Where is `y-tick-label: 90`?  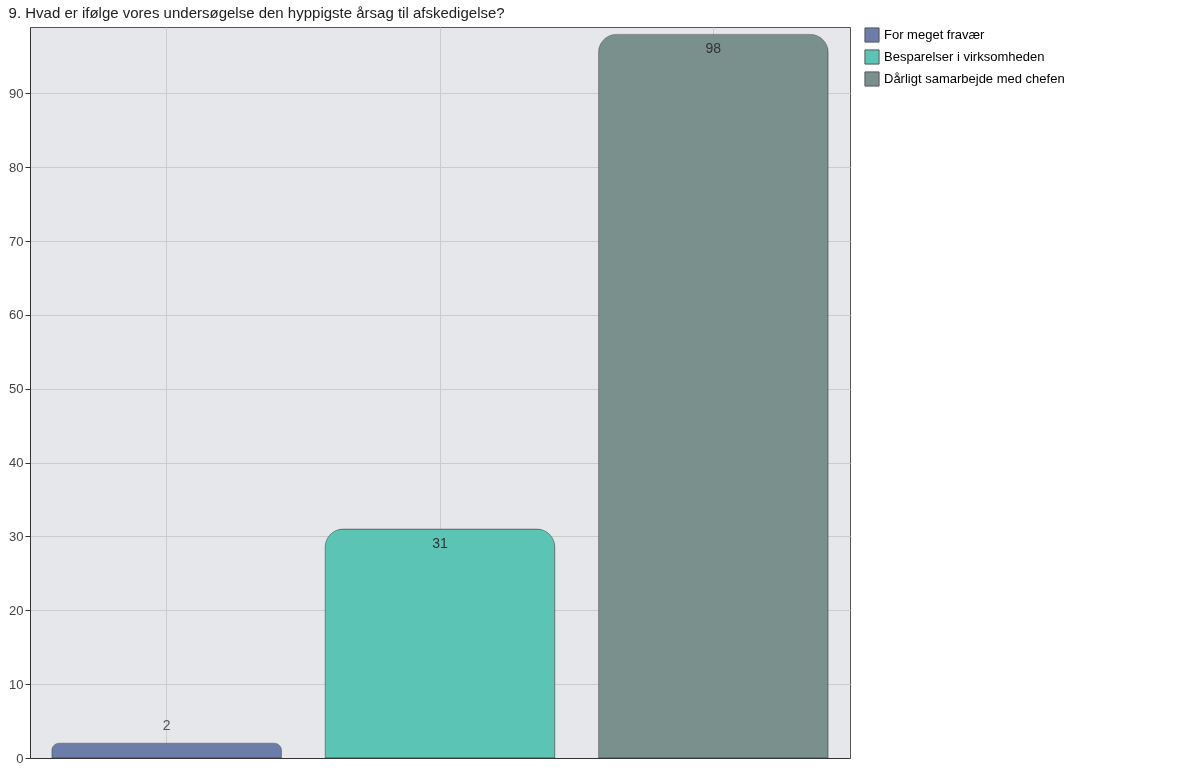 y-tick-label: 90 is located at coordinates (16, 93).